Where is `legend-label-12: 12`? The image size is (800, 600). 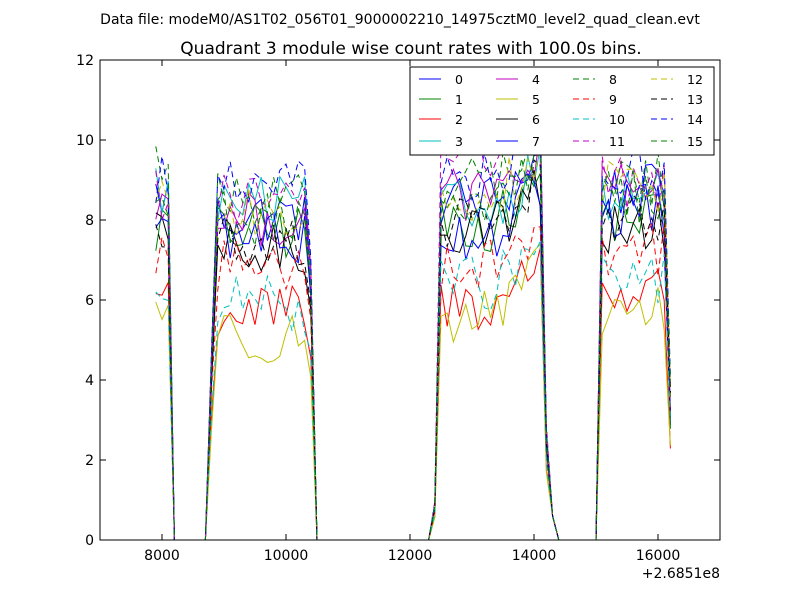 legend-label-12: 12 is located at coordinates (695, 79).